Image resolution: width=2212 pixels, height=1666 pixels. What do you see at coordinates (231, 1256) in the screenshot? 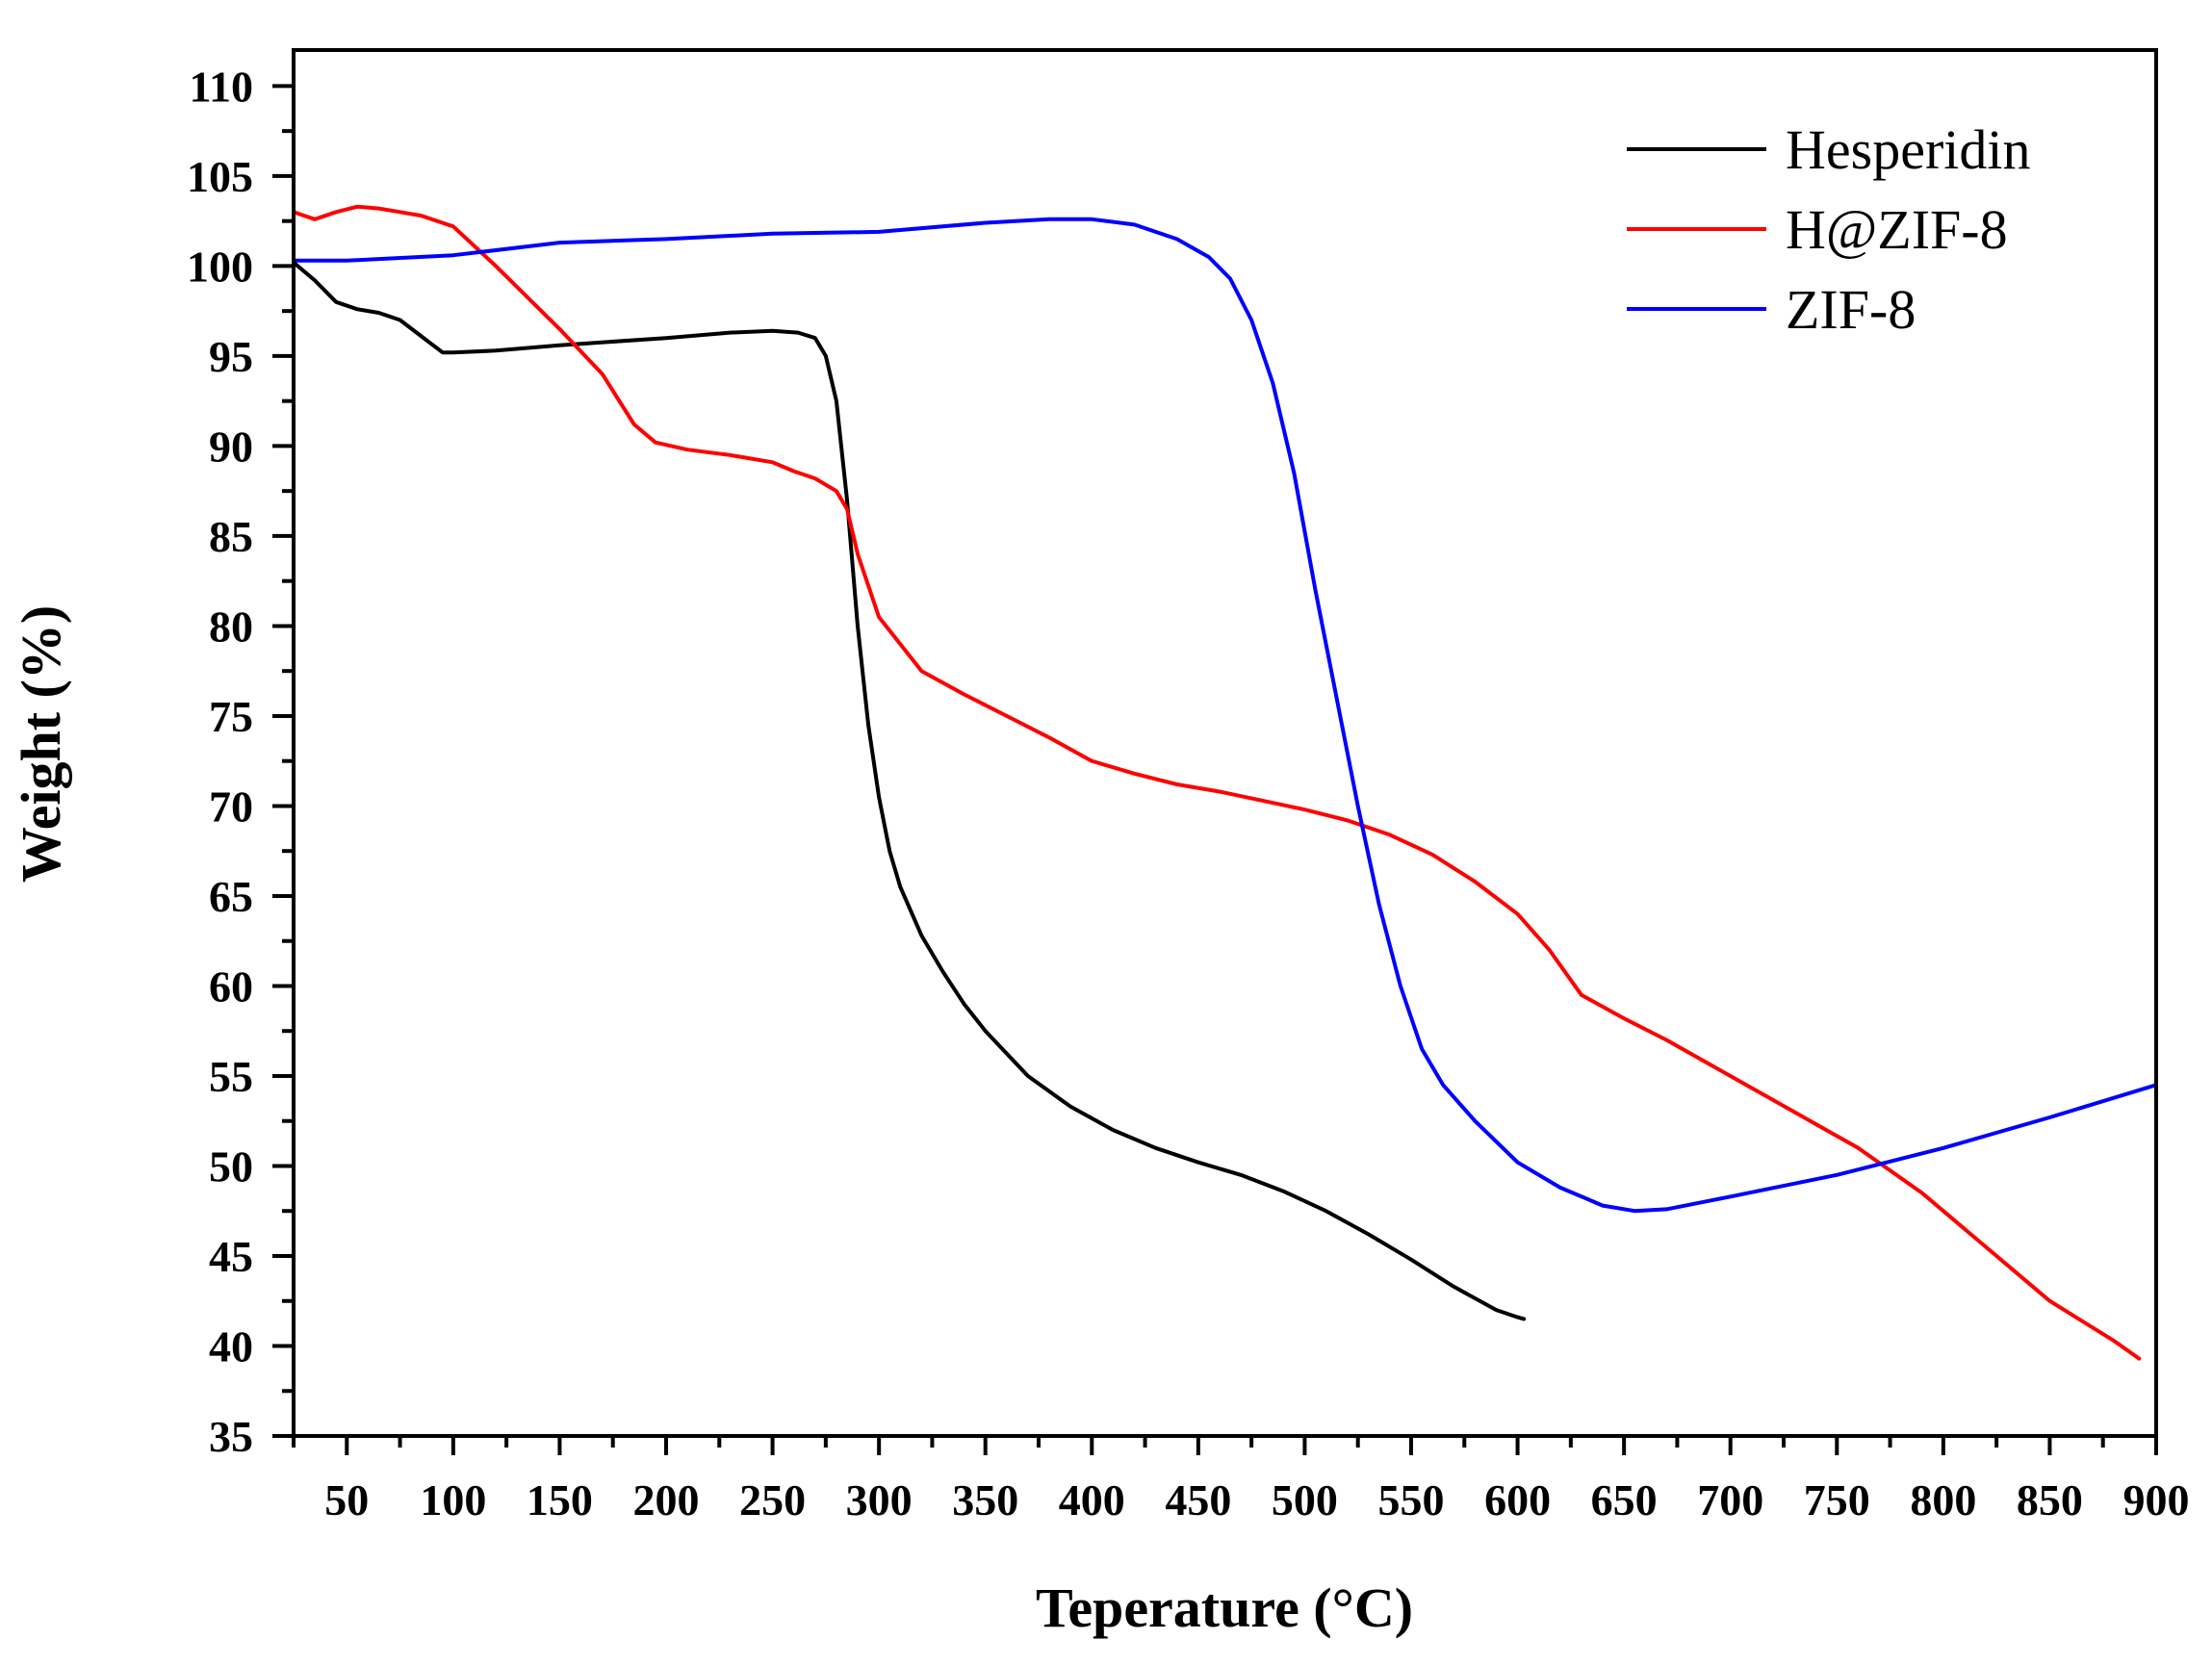
I see `y-tick-label: 45` at bounding box center [231, 1256].